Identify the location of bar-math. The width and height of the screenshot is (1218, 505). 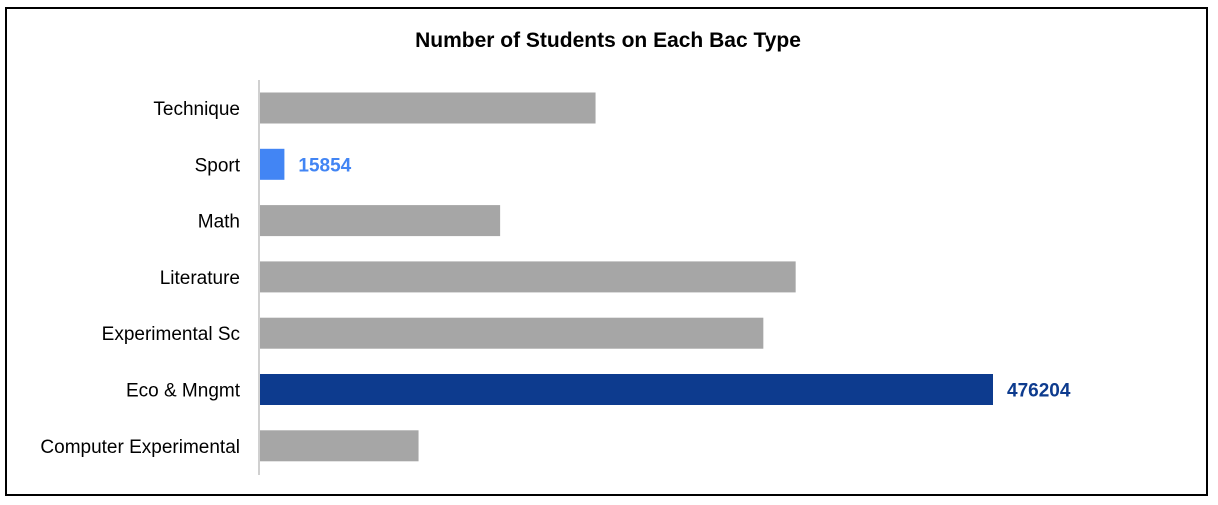
(380, 221).